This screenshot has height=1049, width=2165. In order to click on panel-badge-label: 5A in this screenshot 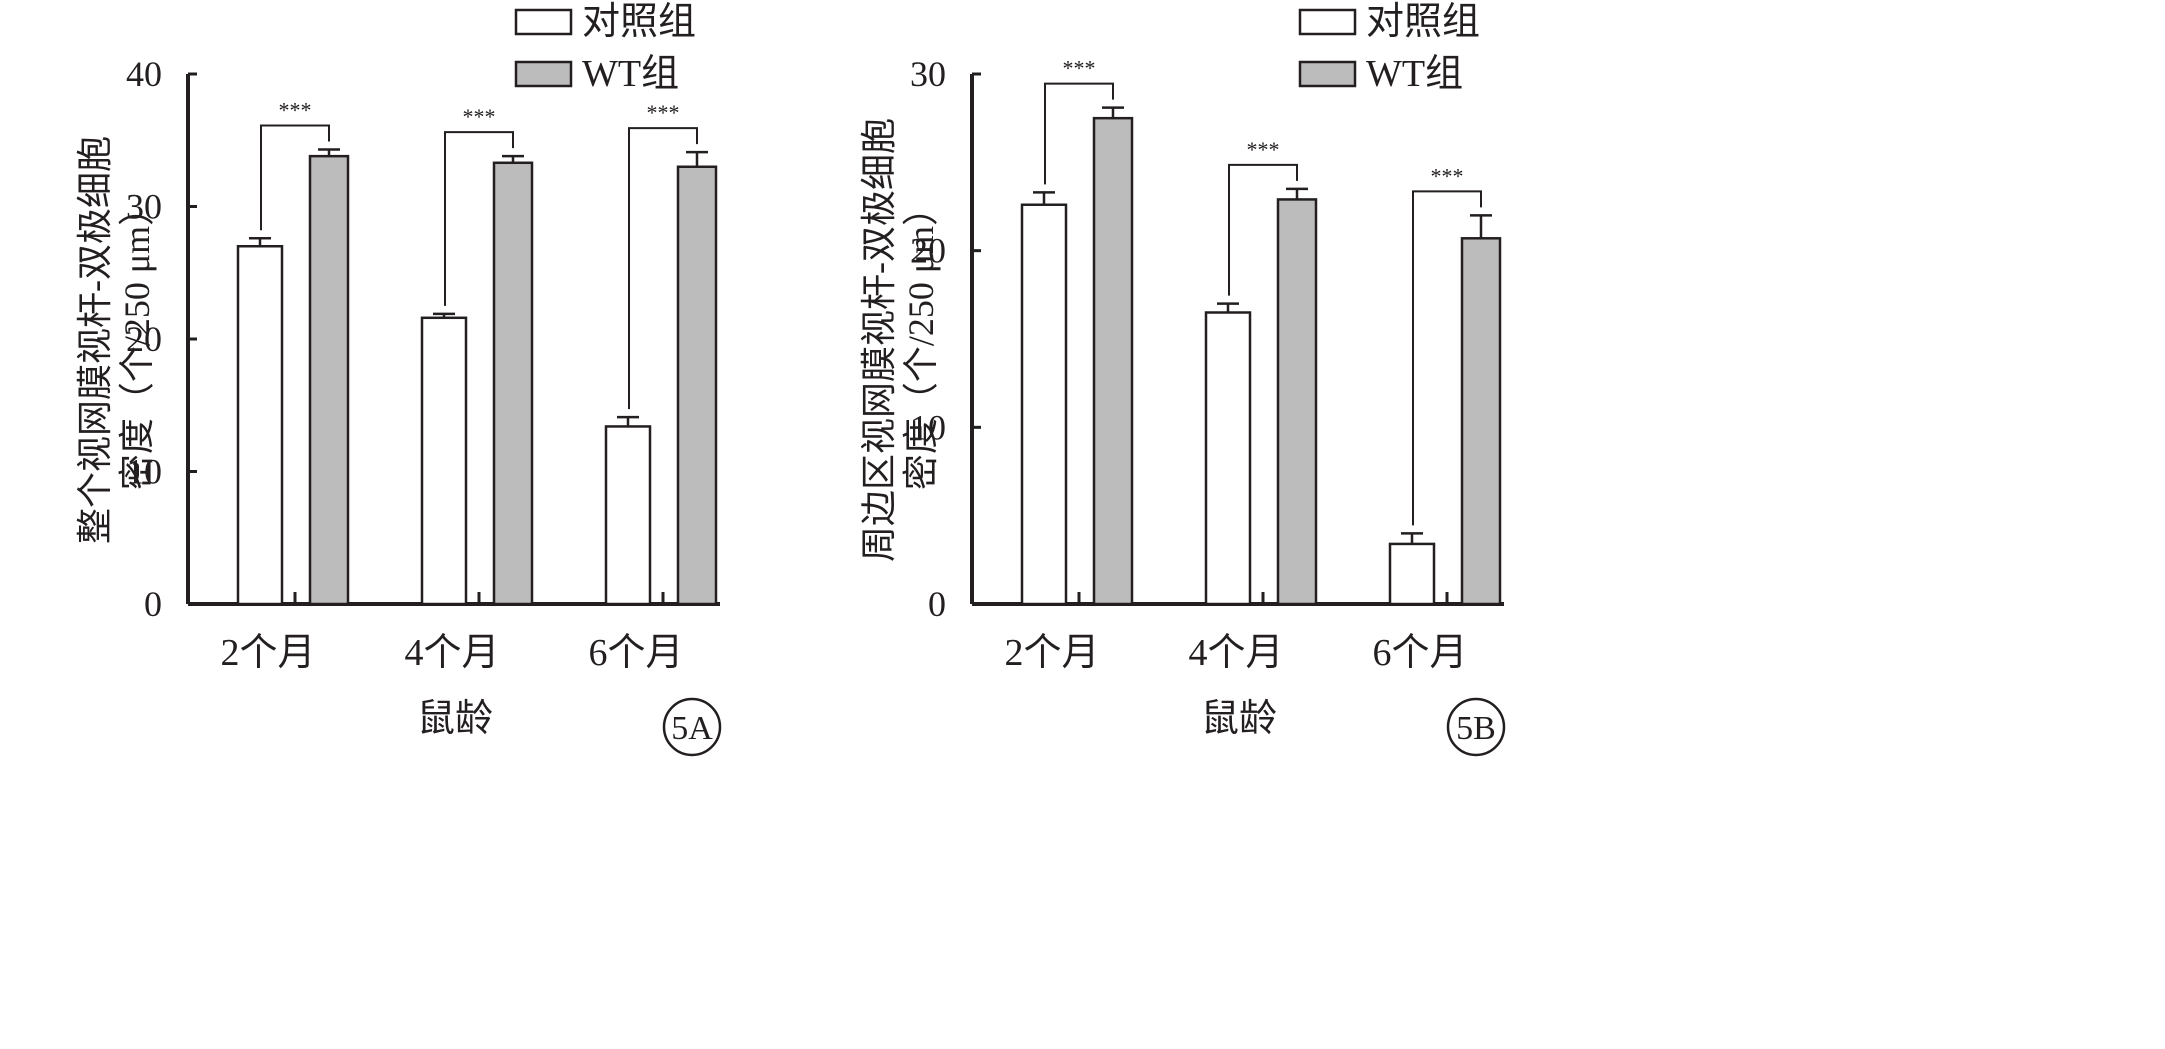, I will do `click(692, 728)`.